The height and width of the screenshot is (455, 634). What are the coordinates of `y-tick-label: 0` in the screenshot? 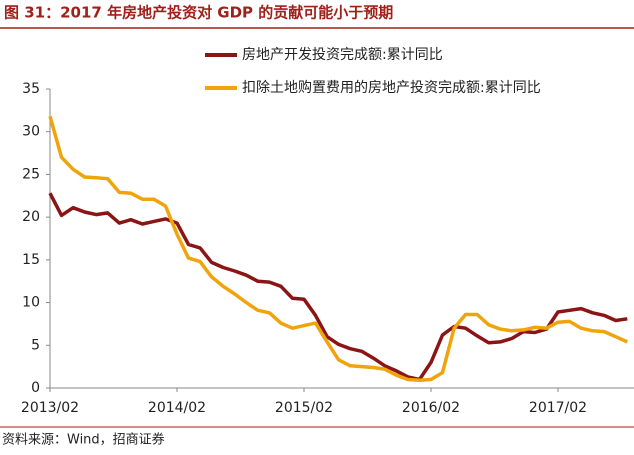 It's located at (35, 388).